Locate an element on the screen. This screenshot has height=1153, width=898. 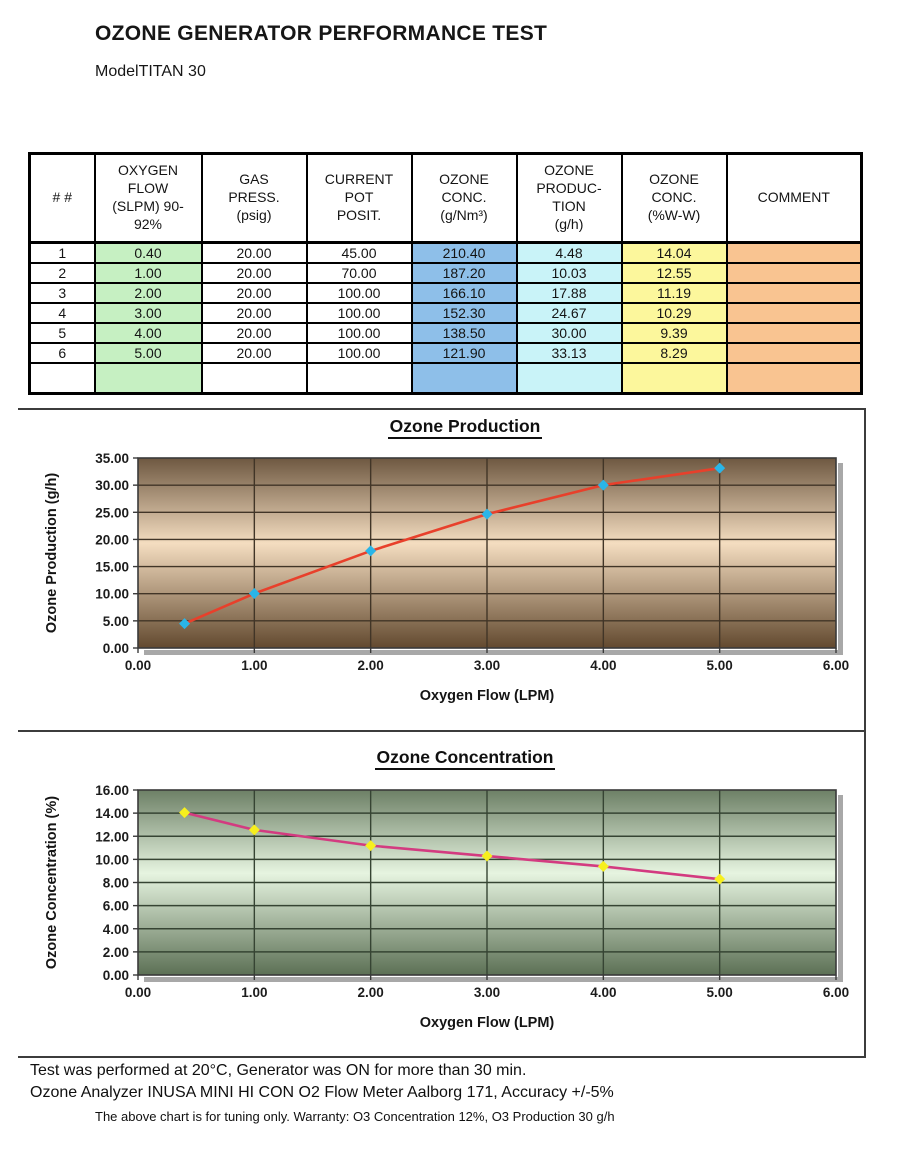
table-cell: 121.90 is located at coordinates (464, 352).